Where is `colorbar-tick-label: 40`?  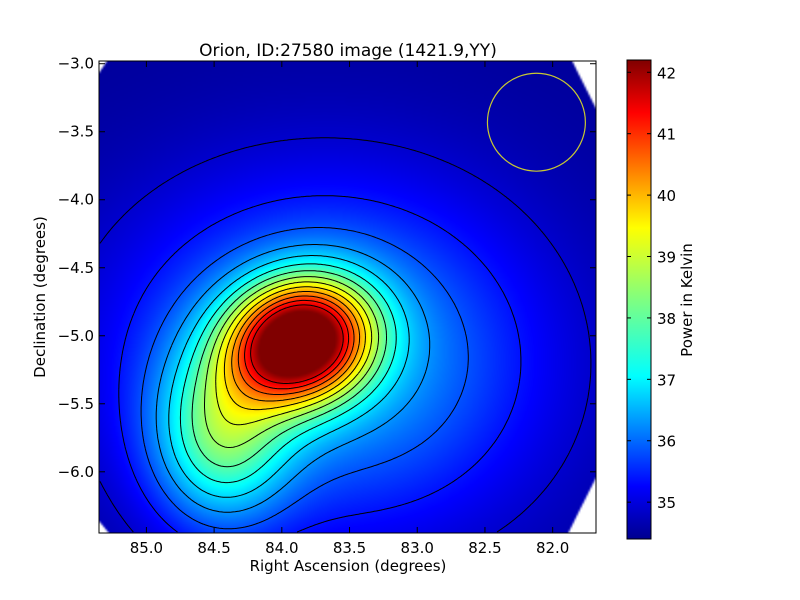 colorbar-tick-label: 40 is located at coordinates (666, 196).